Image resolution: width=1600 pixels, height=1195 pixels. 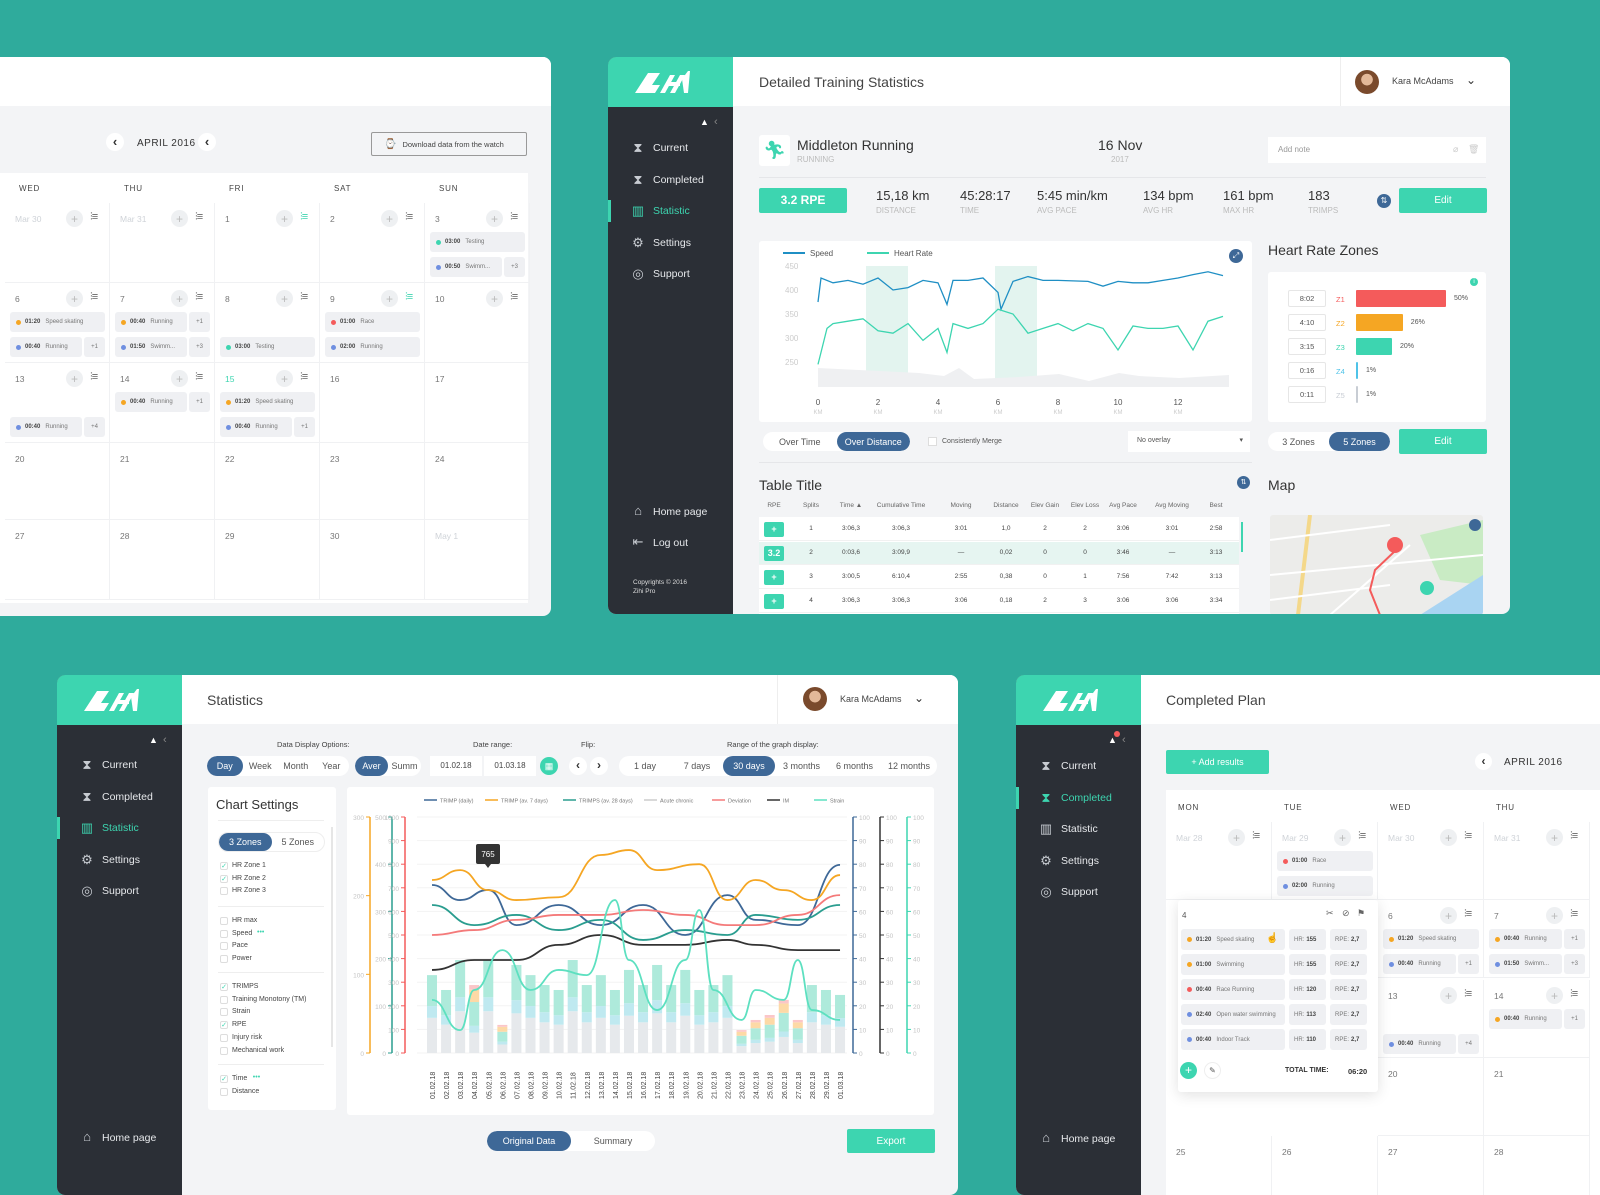 I want to click on checkbox-training-monotony-tm-, so click(x=224, y=999).